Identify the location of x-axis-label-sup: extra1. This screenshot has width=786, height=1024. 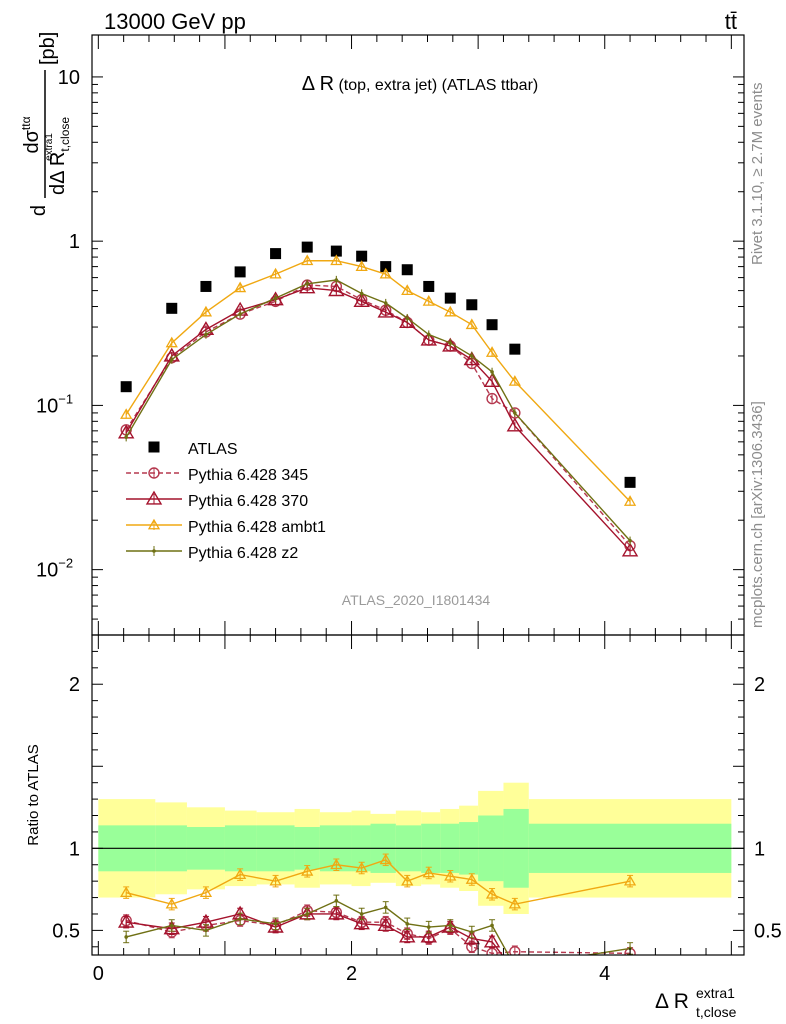
(715, 993).